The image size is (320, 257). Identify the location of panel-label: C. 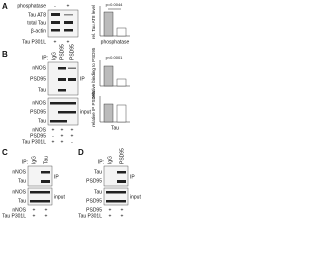
(5, 152).